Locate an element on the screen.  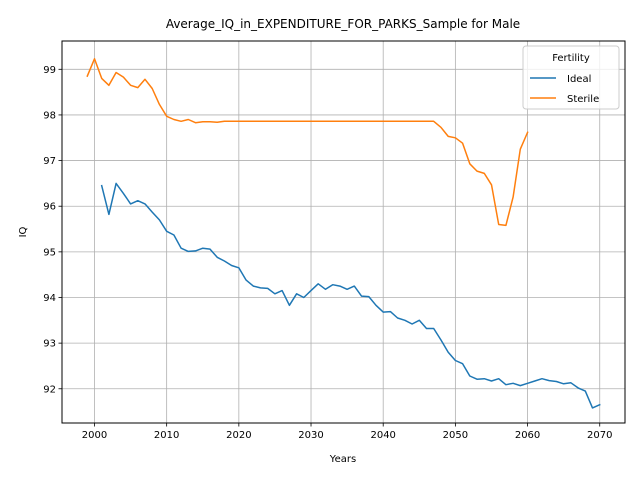
x-tick-label: 2070 is located at coordinates (599, 435).